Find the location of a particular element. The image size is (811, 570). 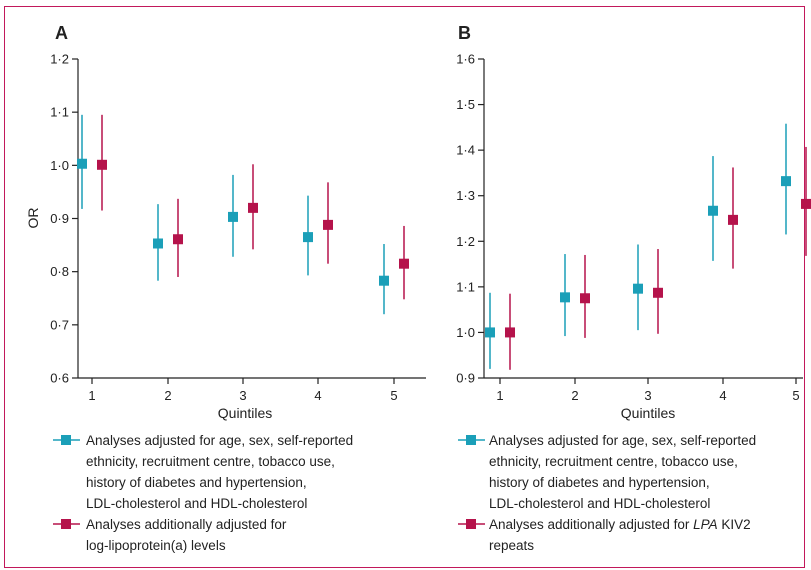

y-tick-label: 1·5 is located at coordinates (465, 104).